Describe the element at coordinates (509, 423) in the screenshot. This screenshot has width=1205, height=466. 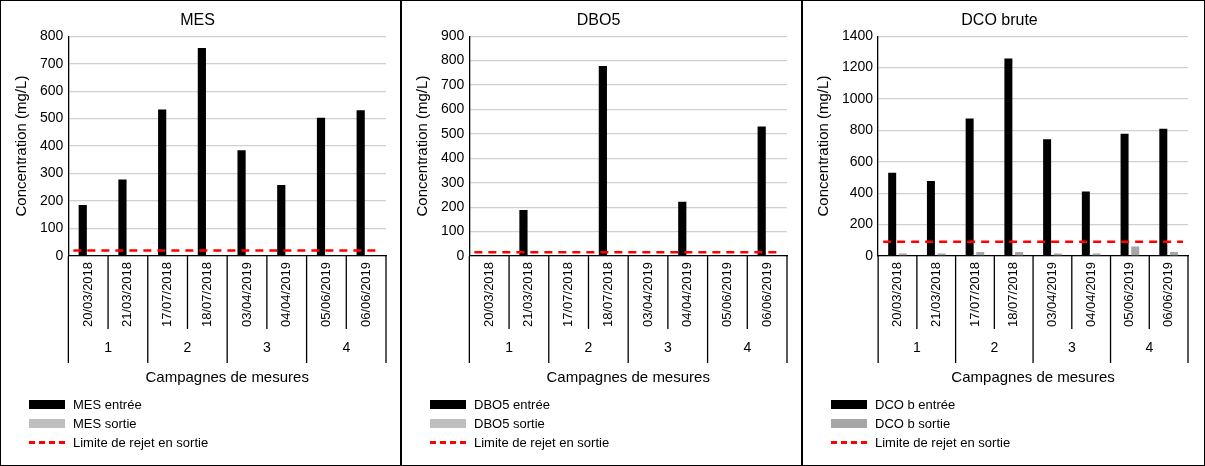
I see `legend-label: DBO5 sortie` at that location.